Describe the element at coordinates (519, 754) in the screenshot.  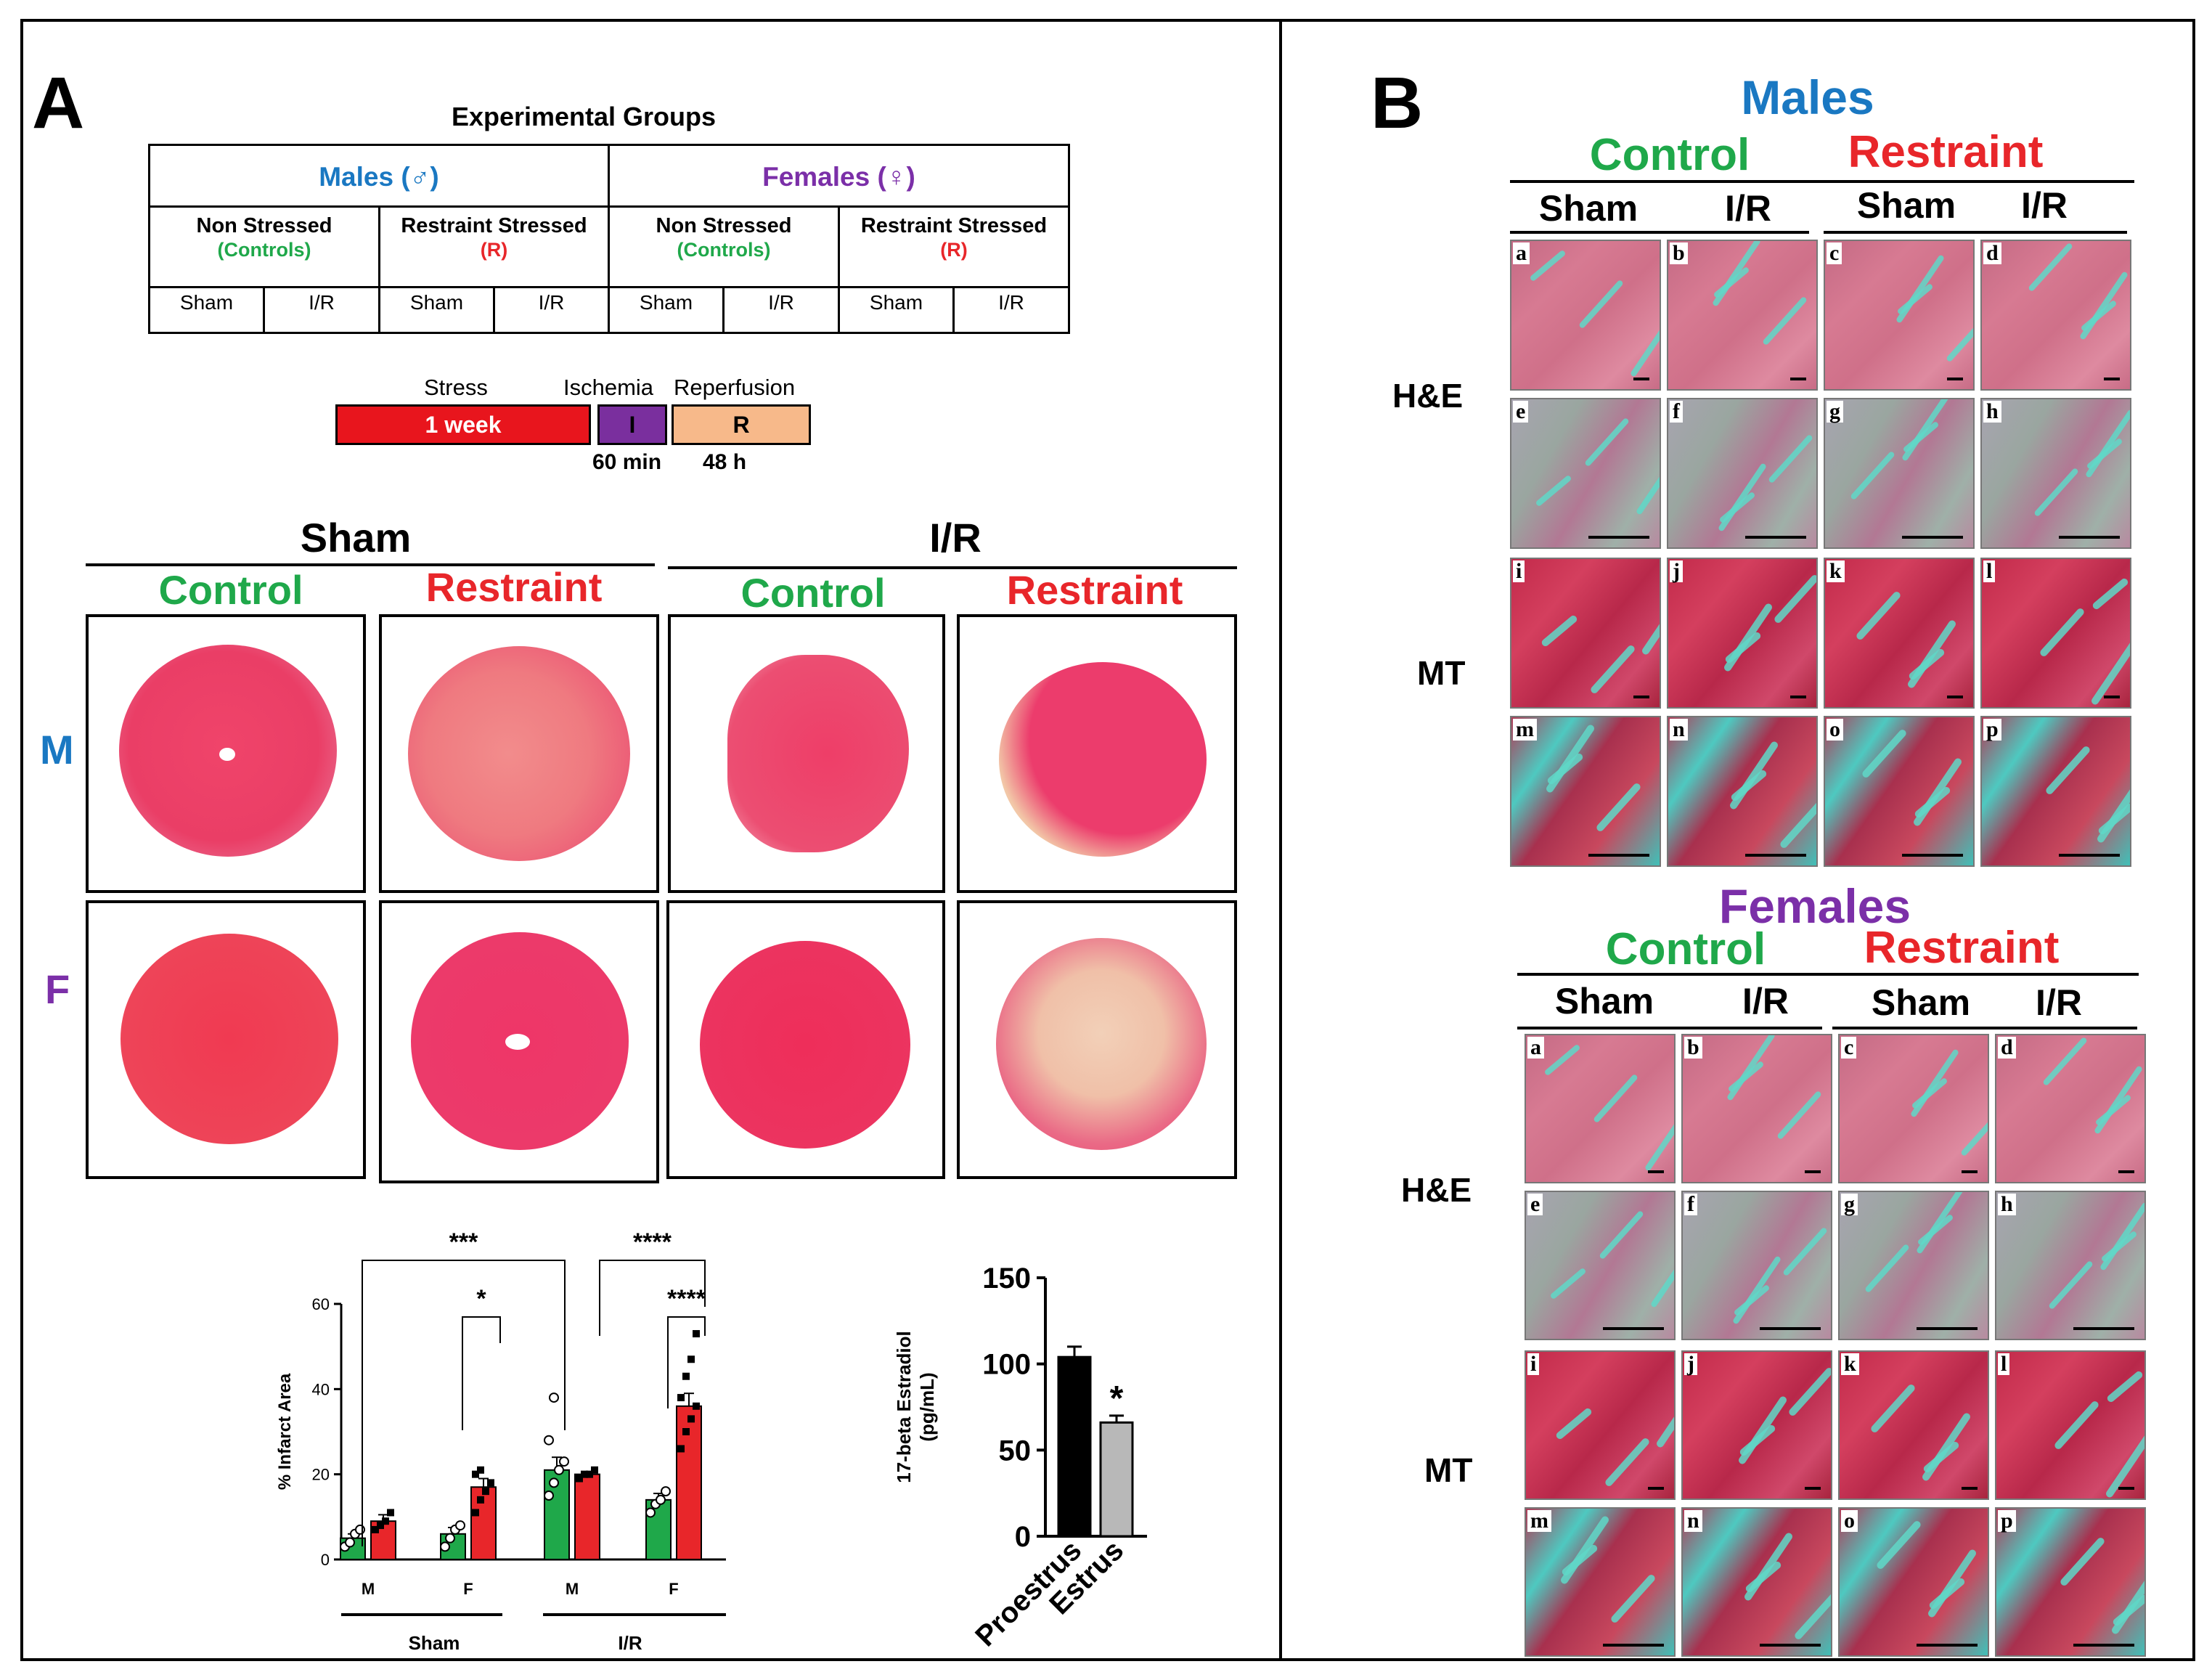
I see `heart-image-male-sham-restraint` at that location.